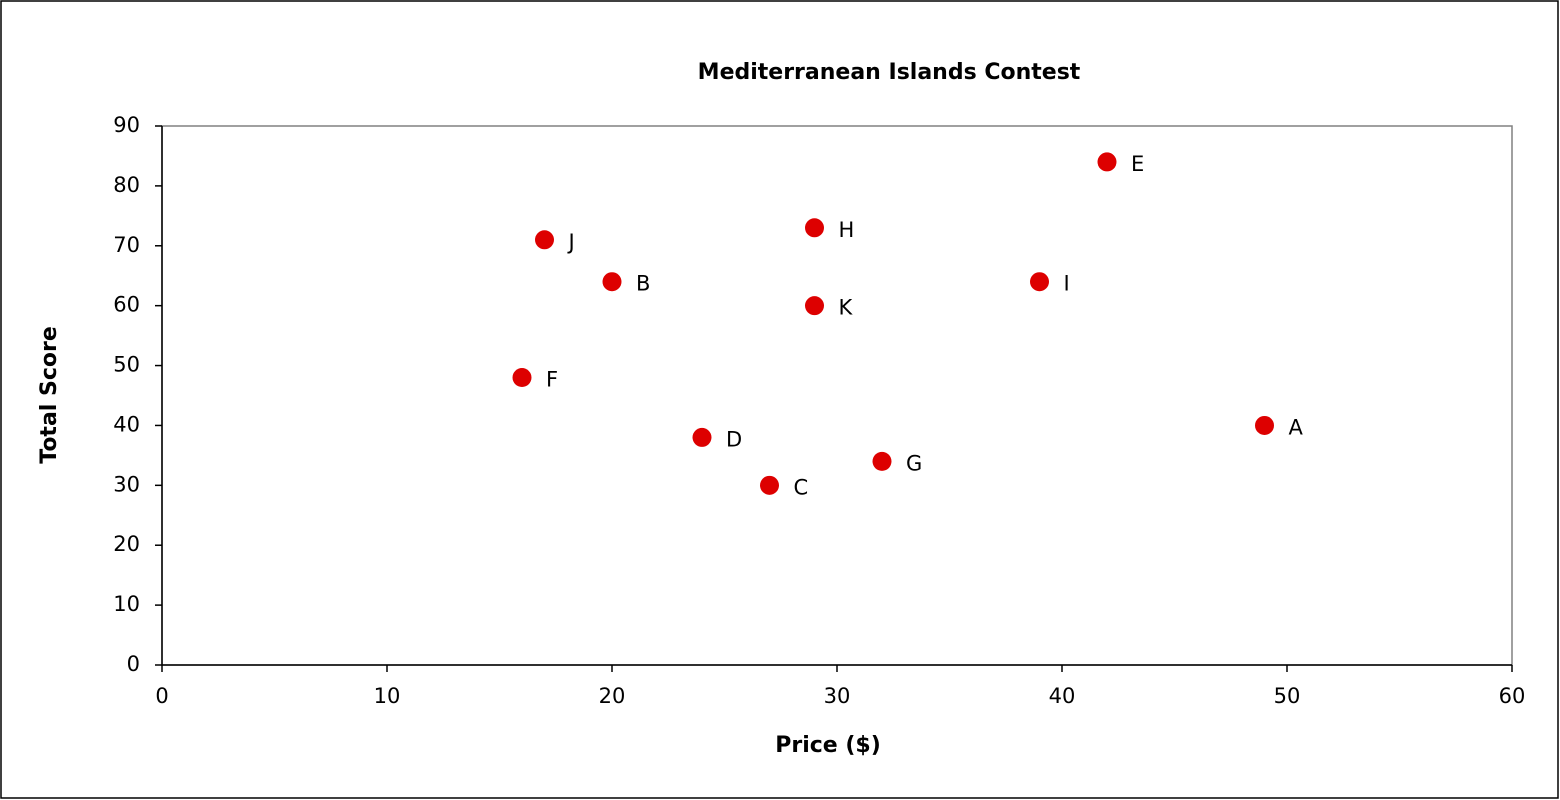 The image size is (1560, 800). What do you see at coordinates (1062, 696) in the screenshot?
I see `x-tick-label: 40` at bounding box center [1062, 696].